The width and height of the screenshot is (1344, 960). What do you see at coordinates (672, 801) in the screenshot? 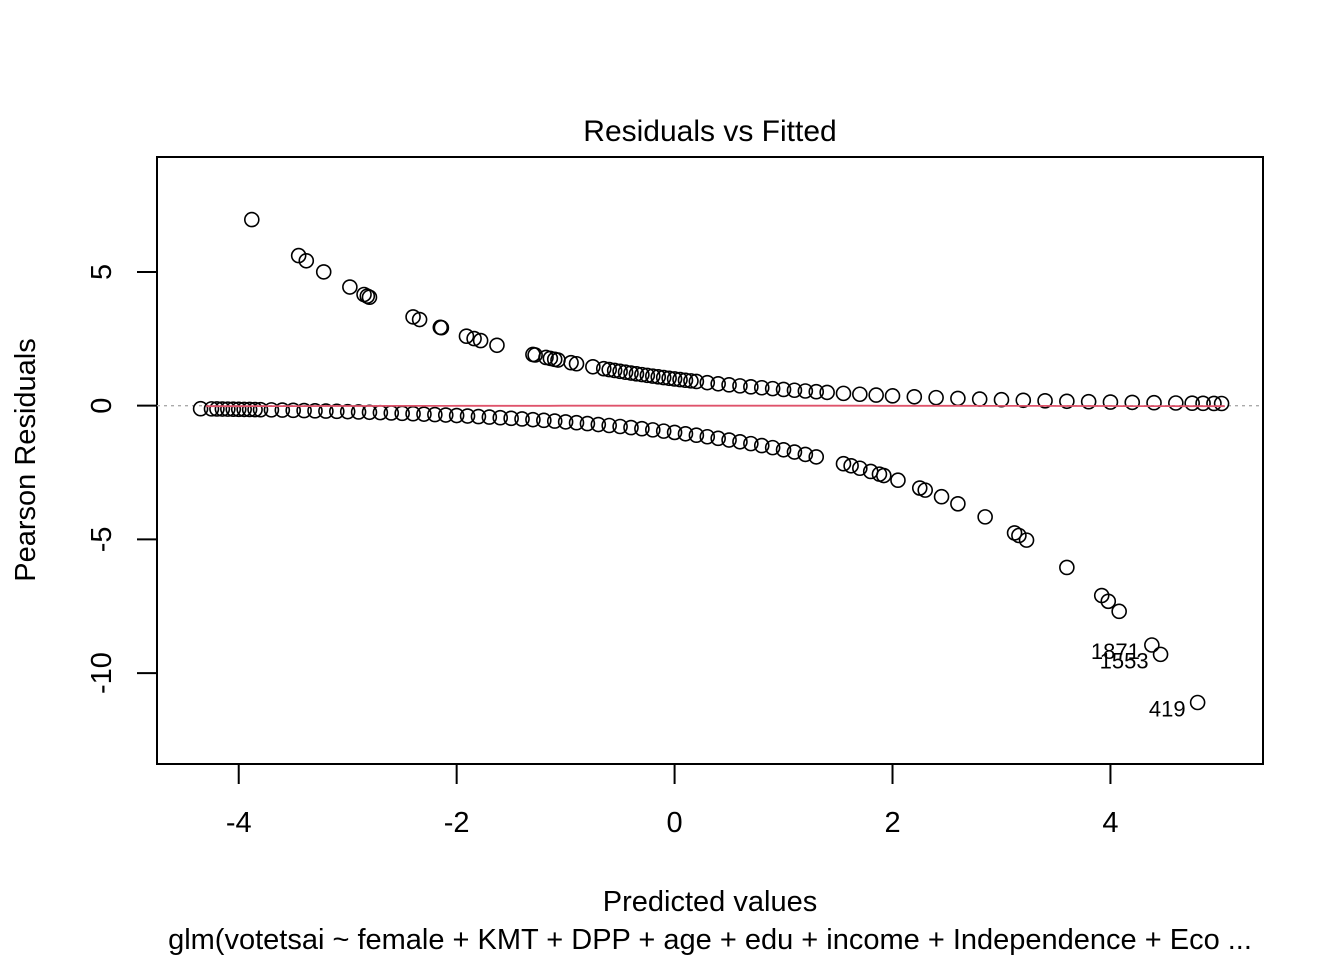
I see `x-axis: -4 -2 0 2 4` at bounding box center [672, 801].